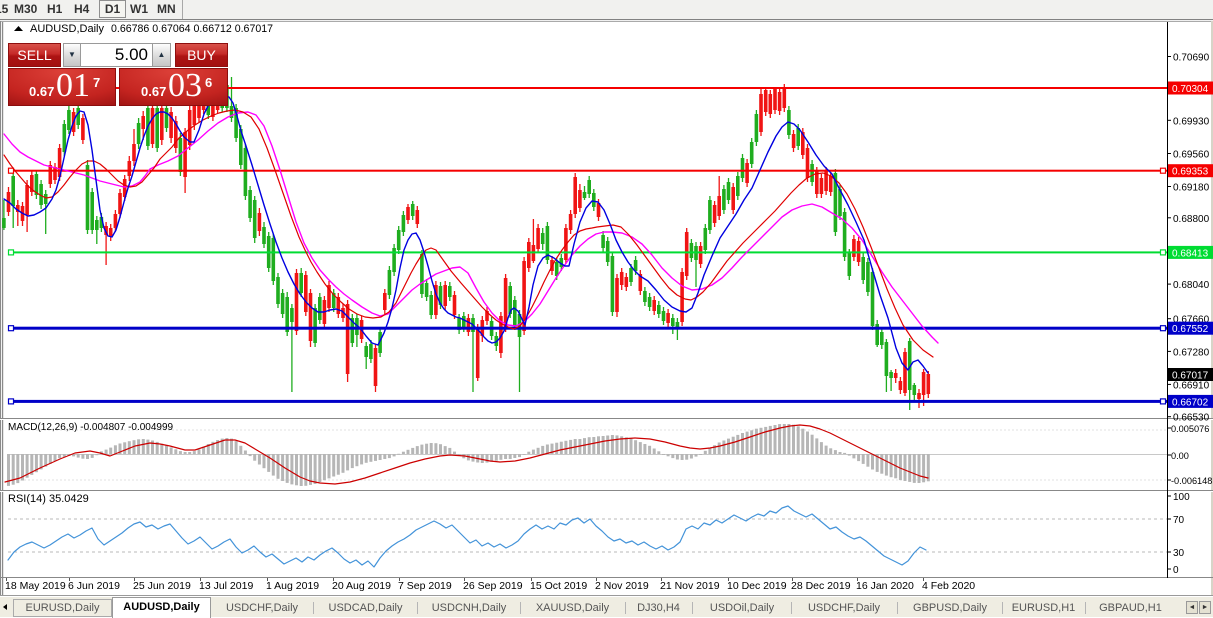 Image resolution: width=1213 pixels, height=618 pixels. I want to click on svg-text: 0.66530, so click(1191, 418).